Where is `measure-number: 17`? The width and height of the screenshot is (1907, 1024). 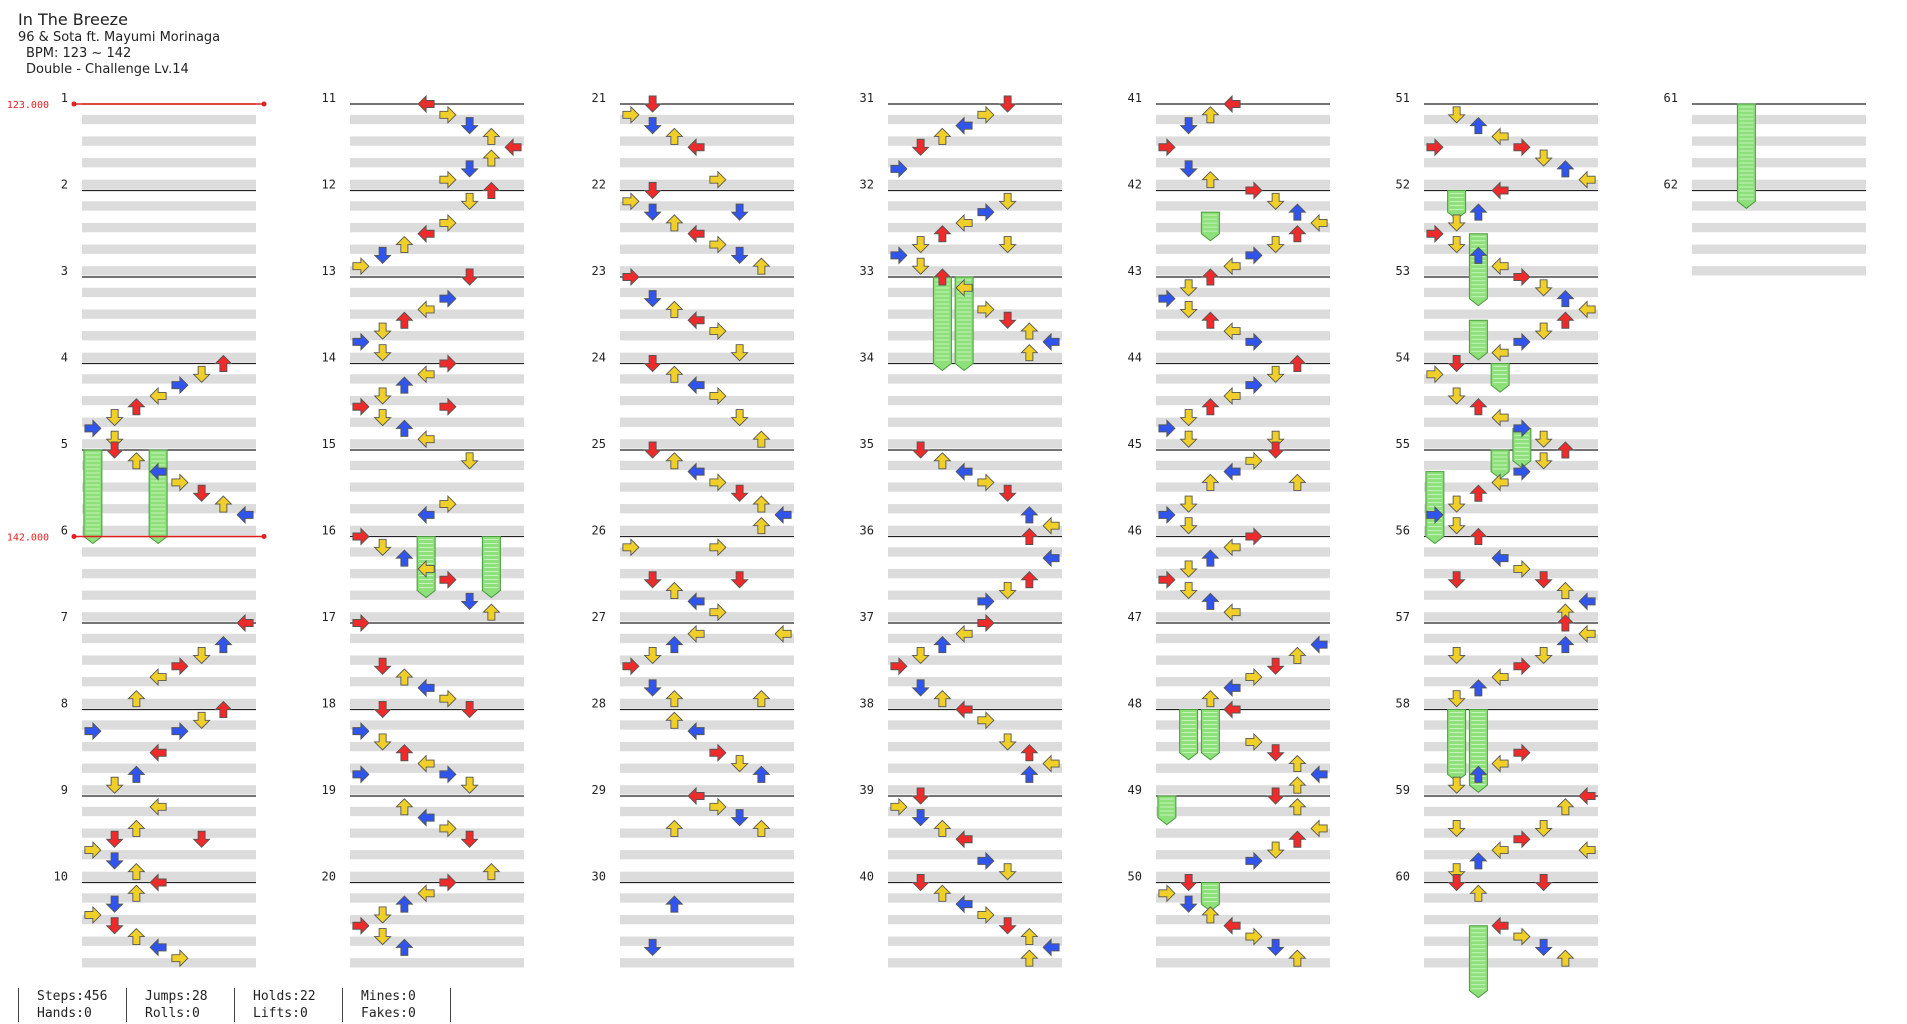
measure-number: 17 is located at coordinates (329, 617).